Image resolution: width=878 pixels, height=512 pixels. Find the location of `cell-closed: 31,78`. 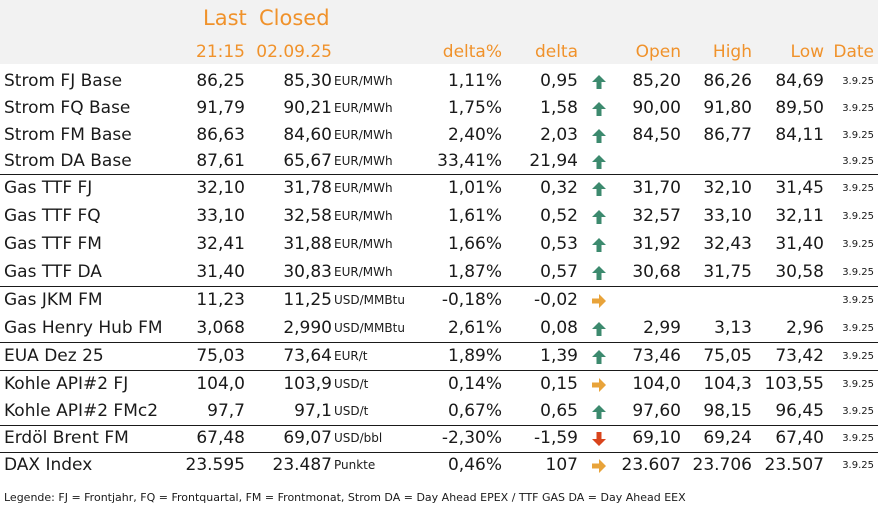

cell-closed: 31,78 is located at coordinates (307, 188).